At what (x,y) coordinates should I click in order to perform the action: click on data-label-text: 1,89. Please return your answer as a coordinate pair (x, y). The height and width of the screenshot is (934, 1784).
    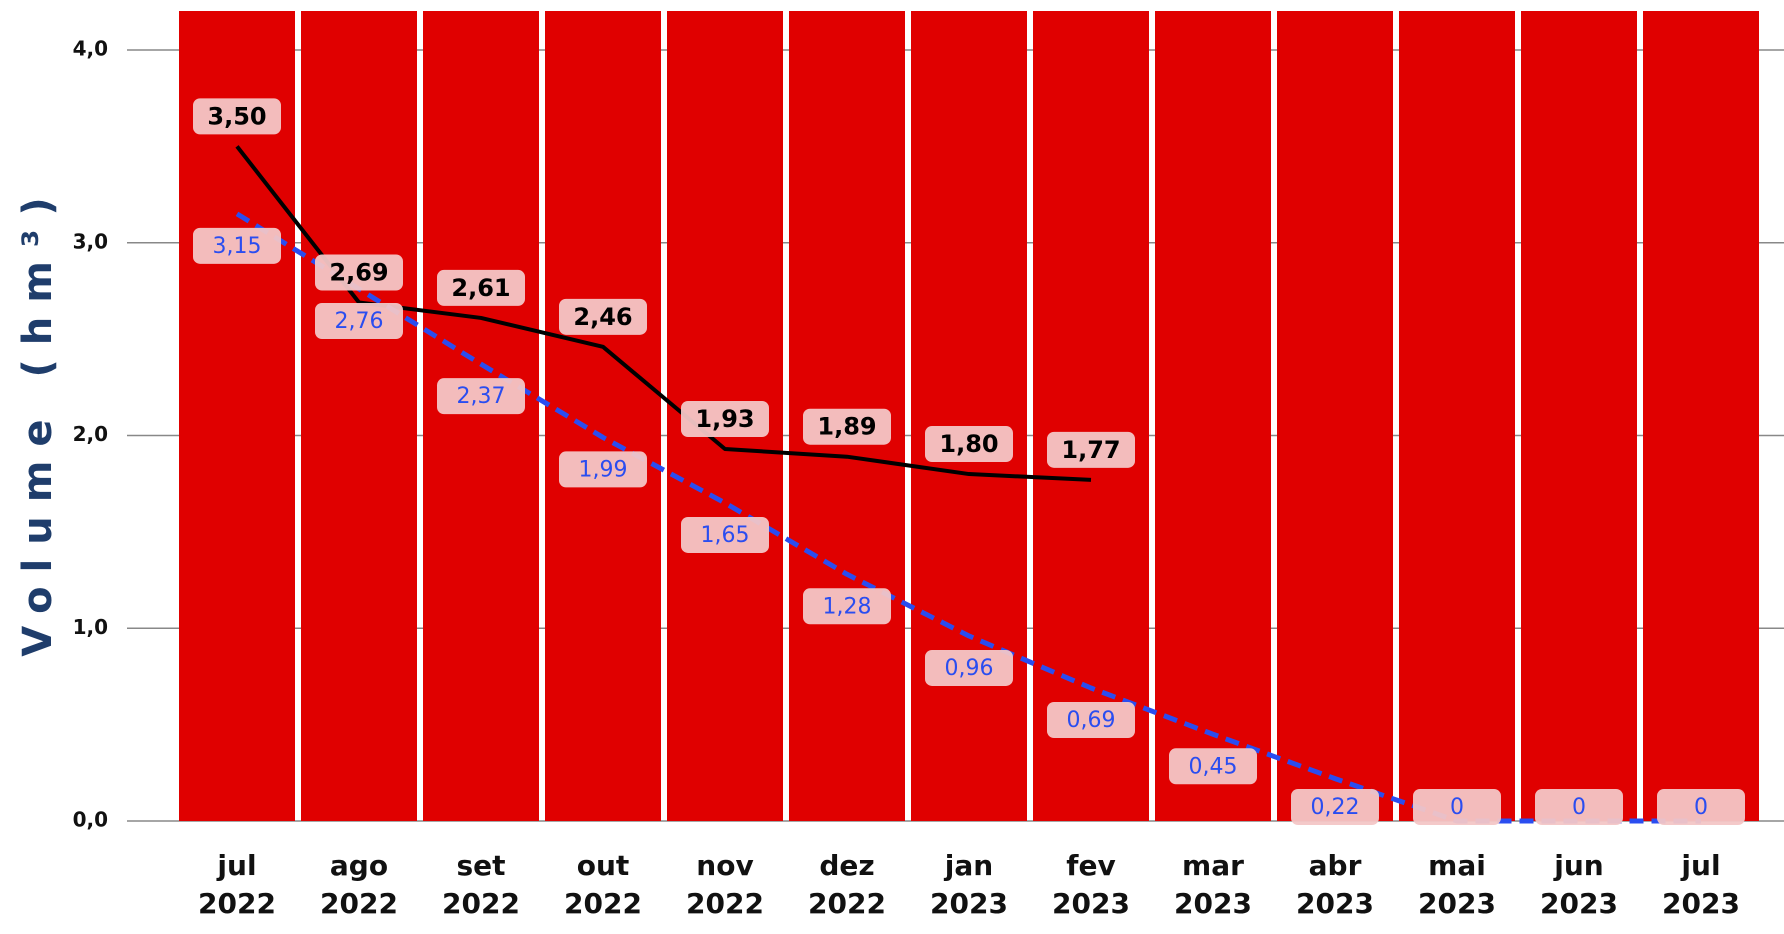
    Looking at the image, I should click on (846, 427).